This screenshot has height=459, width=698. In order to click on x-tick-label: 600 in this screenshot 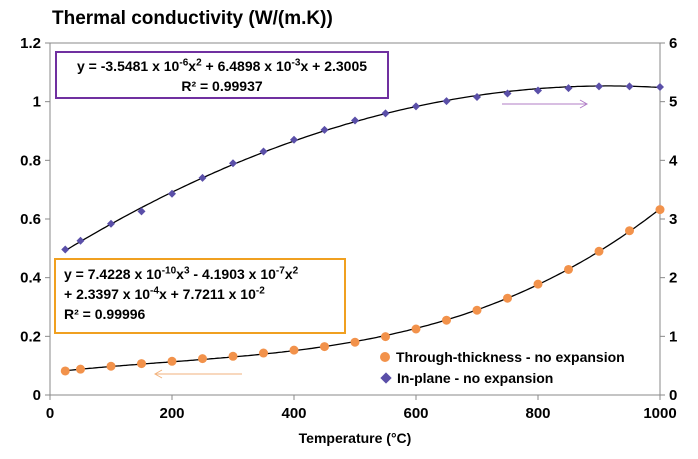, I will do `click(415, 413)`.